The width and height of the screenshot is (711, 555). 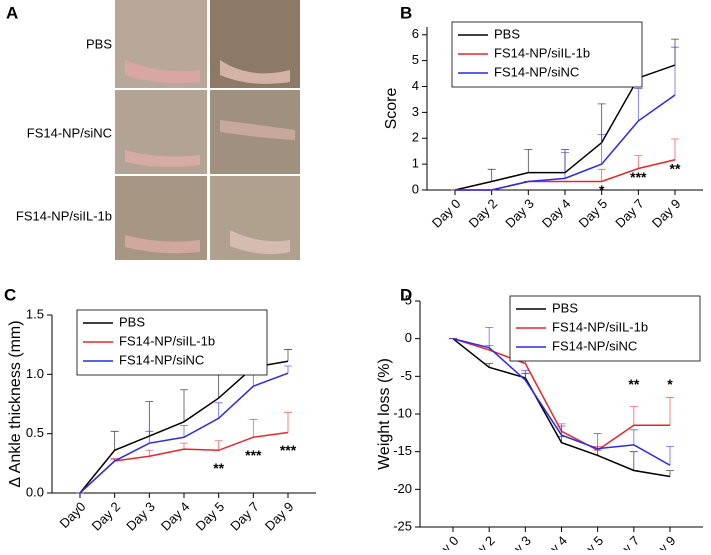 I want to click on row-label: FS14-NP/siNC, so click(x=69, y=132).